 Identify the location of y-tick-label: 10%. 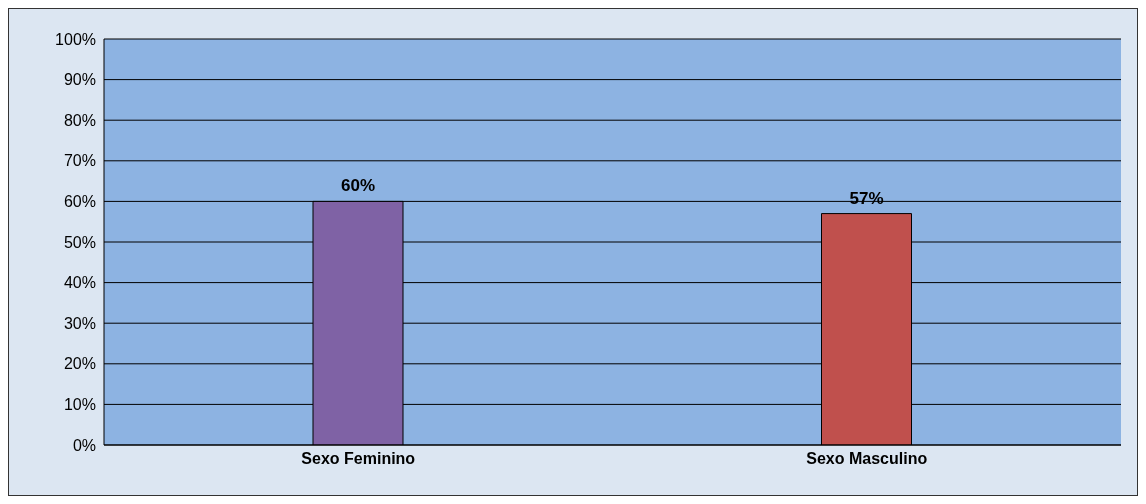
(79, 405).